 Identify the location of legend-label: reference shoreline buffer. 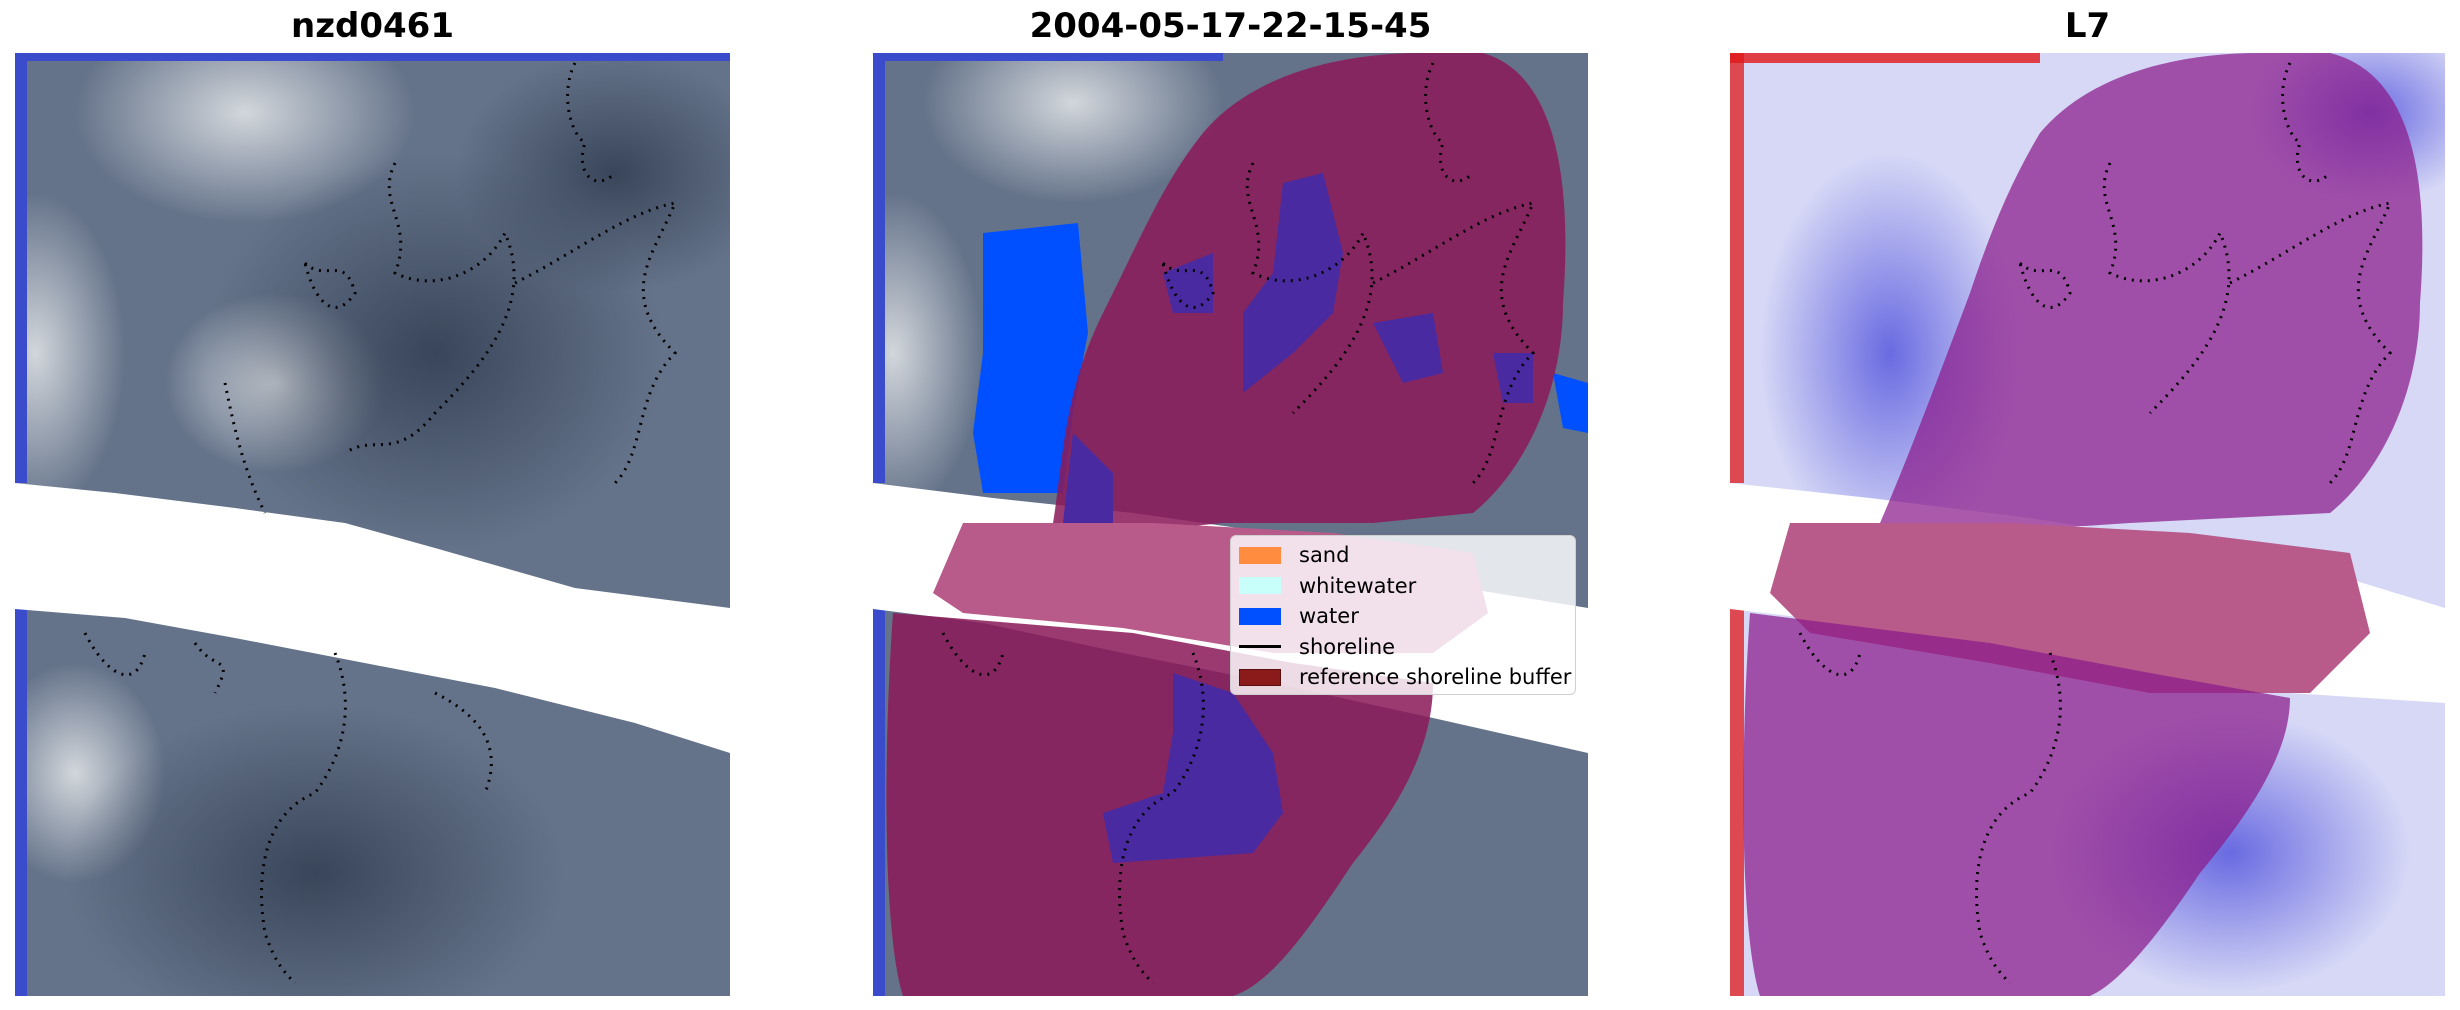
(1435, 677).